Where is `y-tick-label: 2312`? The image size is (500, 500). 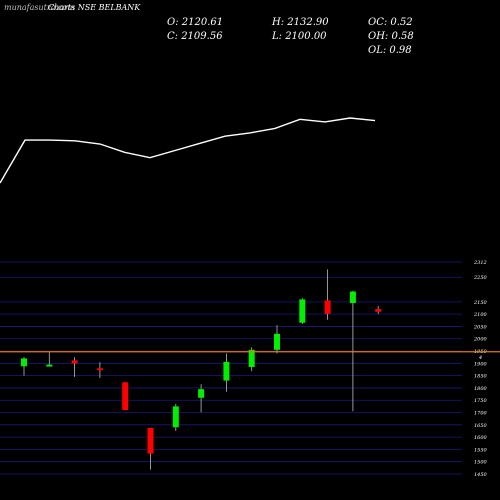
y-tick-label: 2312 is located at coordinates (480, 263).